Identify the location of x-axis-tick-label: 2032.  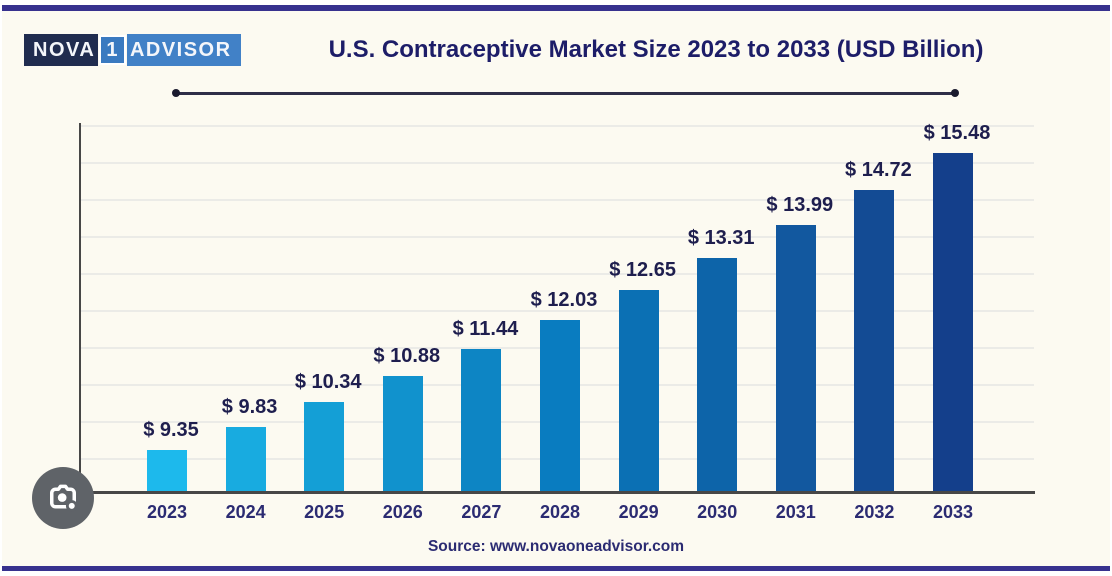
(874, 512).